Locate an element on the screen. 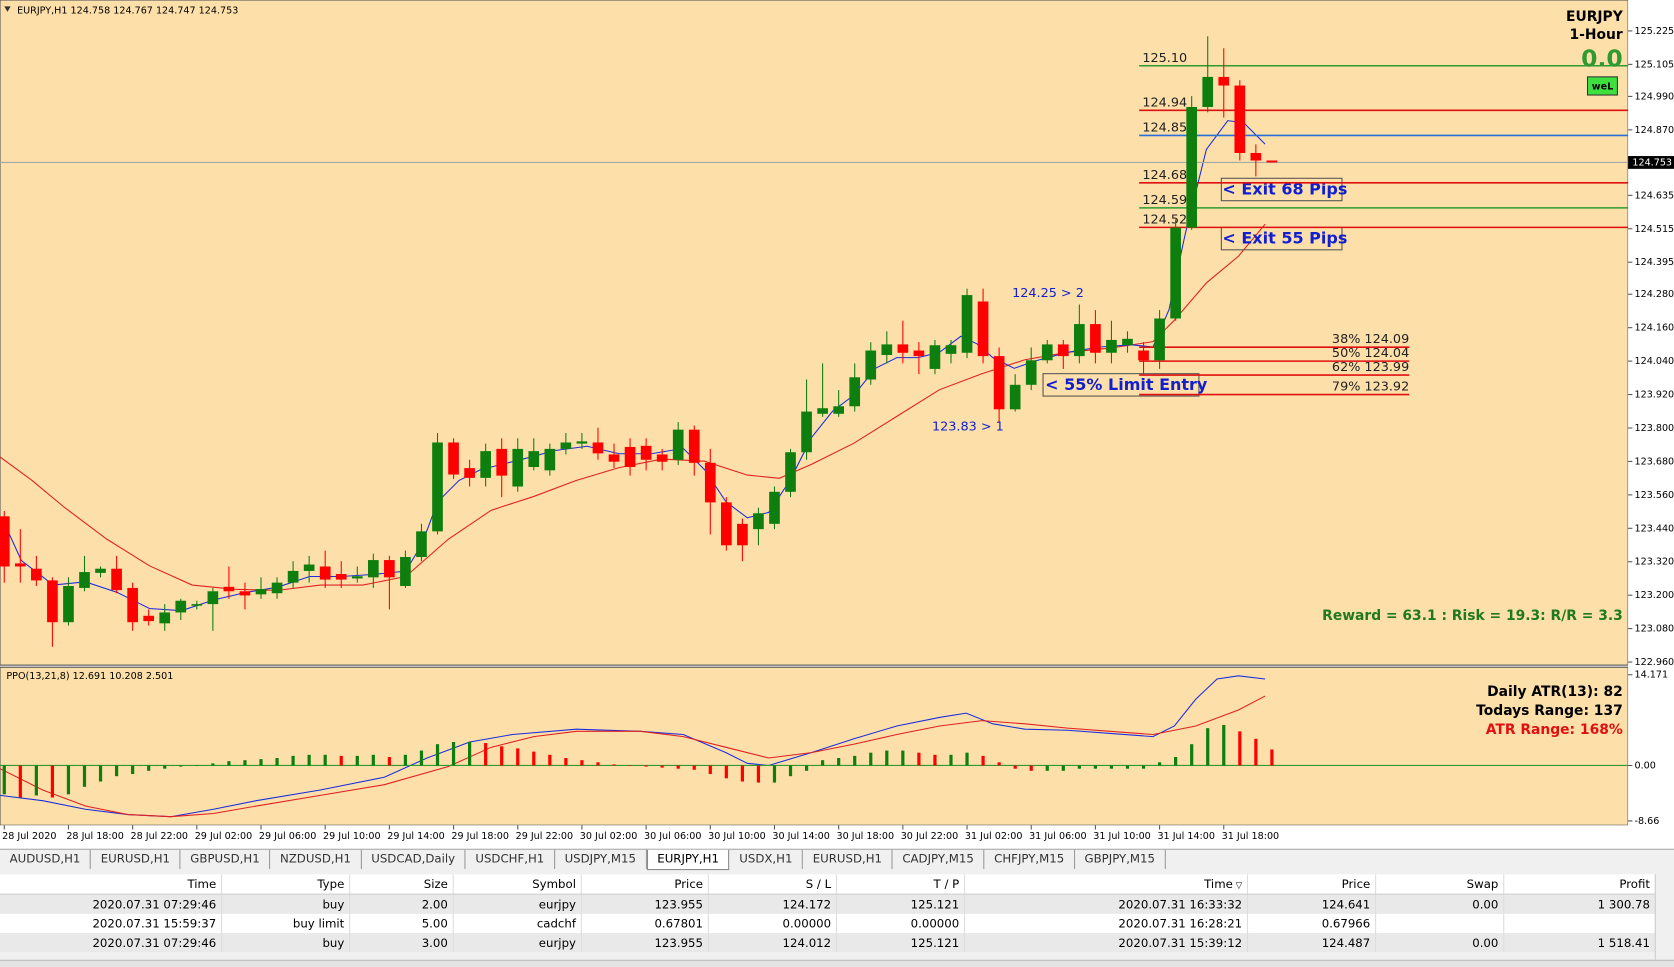  y-tick-label: 123.080 is located at coordinates (1654, 629).